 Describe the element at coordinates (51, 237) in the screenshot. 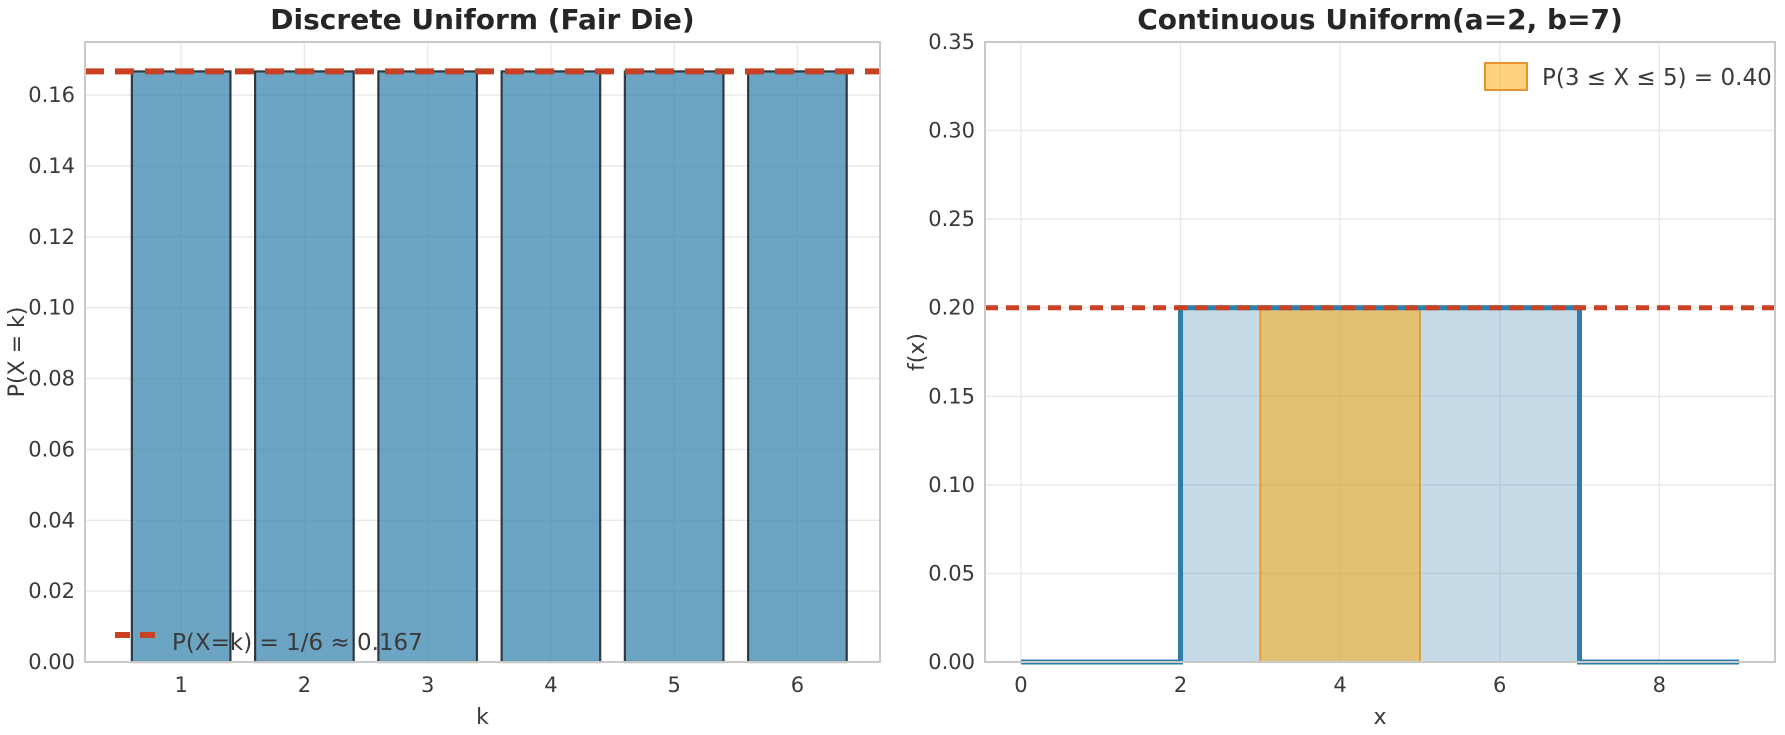

I see `y-tick-label: 0.12` at that location.